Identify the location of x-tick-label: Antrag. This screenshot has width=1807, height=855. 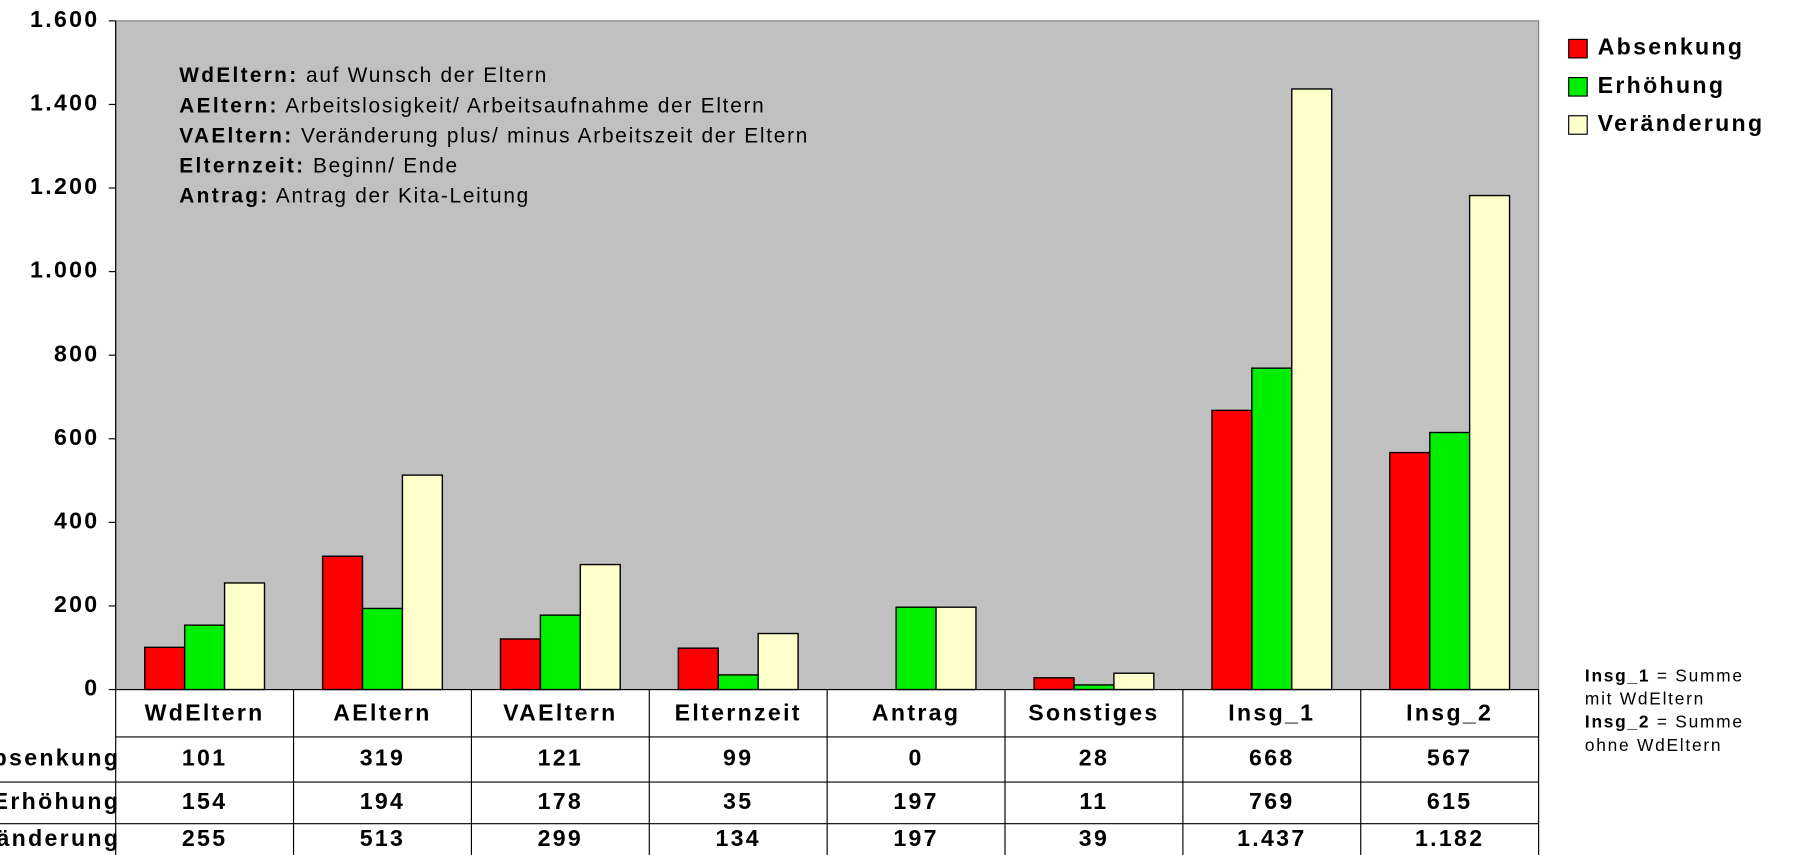
(916, 713).